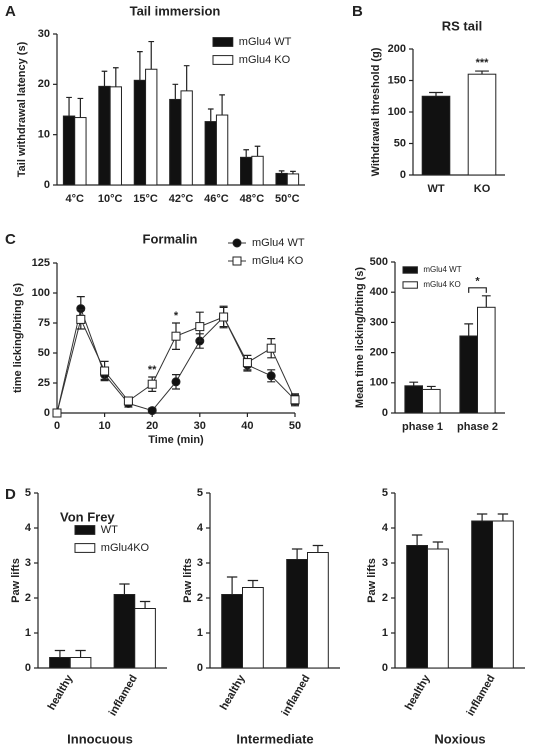  What do you see at coordinates (287, 199) in the screenshot?
I see `x-tick-label: 50°C` at bounding box center [287, 199].